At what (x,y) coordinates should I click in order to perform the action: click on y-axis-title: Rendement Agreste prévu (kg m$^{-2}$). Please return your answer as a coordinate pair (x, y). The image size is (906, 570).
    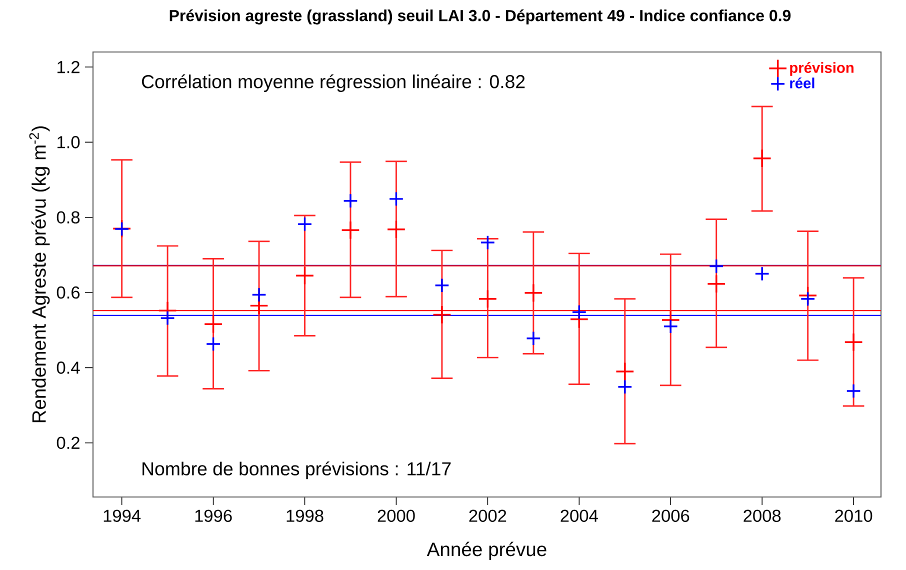
    Looking at the image, I should click on (39, 274).